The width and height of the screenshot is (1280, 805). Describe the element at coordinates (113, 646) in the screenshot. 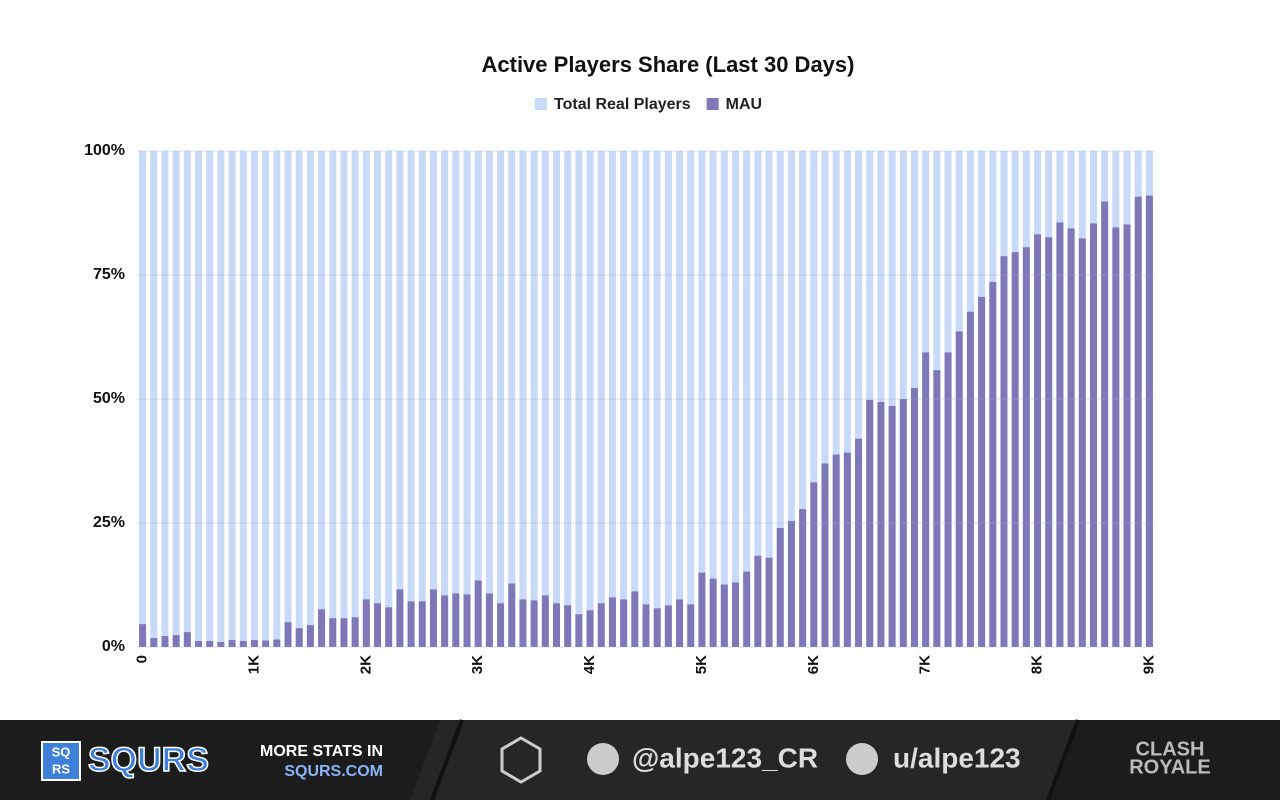

I see `y-tick-label: 0%` at that location.